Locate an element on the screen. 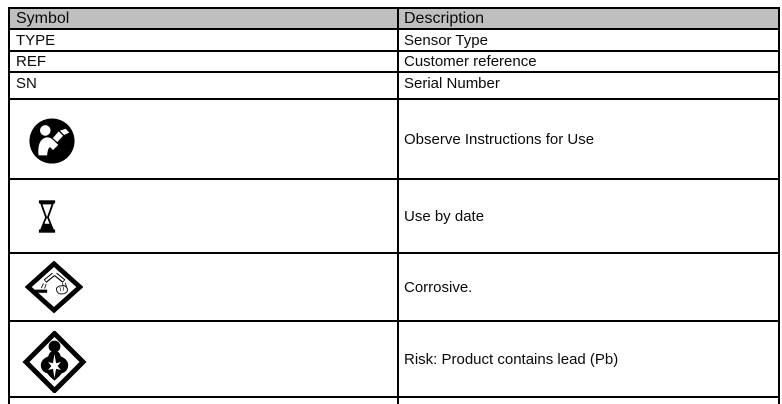  table-row-partial is located at coordinates (394, 401).